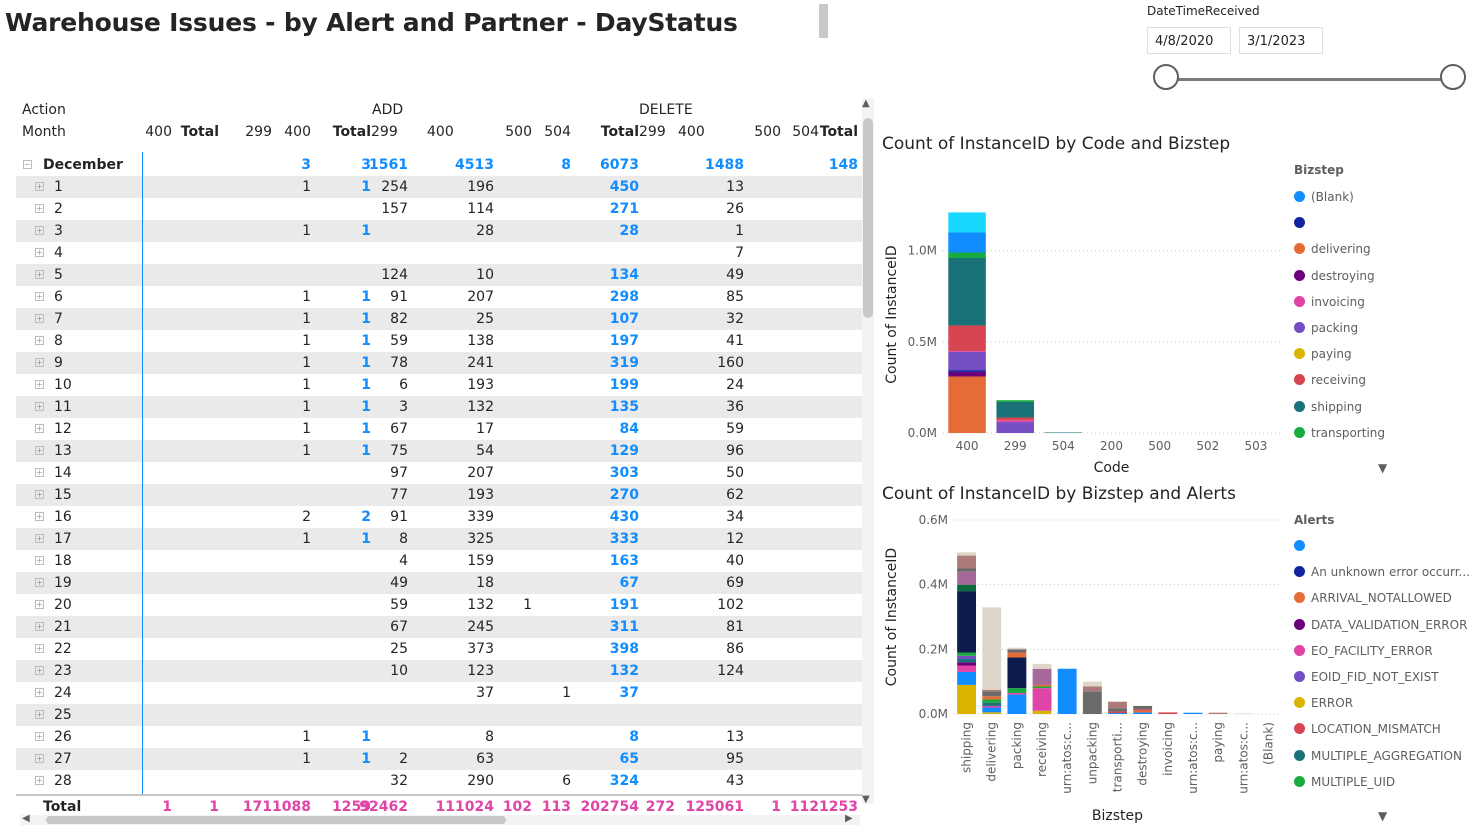  Describe the element at coordinates (1382, 651) in the screenshot. I see `legend-item: EO_FACILITY_ERROR` at that location.